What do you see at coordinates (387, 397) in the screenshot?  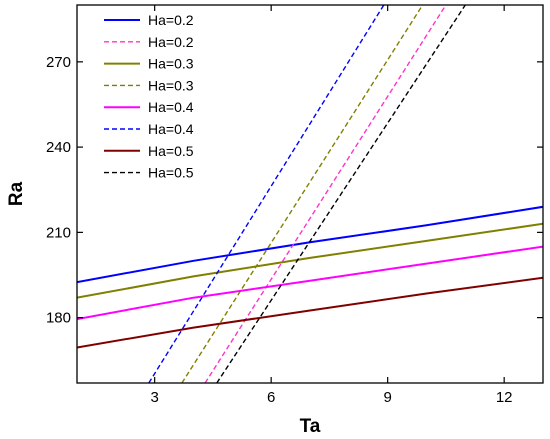 I see `x-tick-label: 9` at bounding box center [387, 397].